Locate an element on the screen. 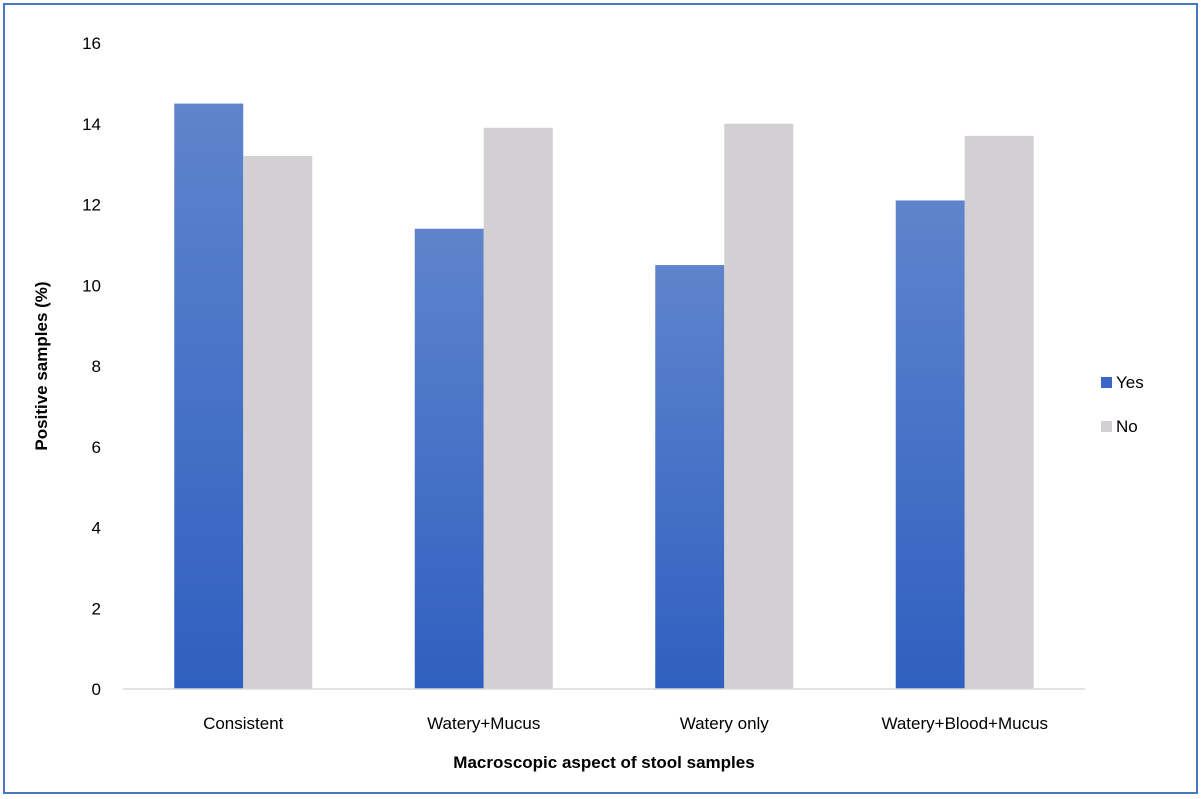 This screenshot has width=1203, height=799. x-axis-title: Macroscopic aspect of stool samples is located at coordinates (603, 762).